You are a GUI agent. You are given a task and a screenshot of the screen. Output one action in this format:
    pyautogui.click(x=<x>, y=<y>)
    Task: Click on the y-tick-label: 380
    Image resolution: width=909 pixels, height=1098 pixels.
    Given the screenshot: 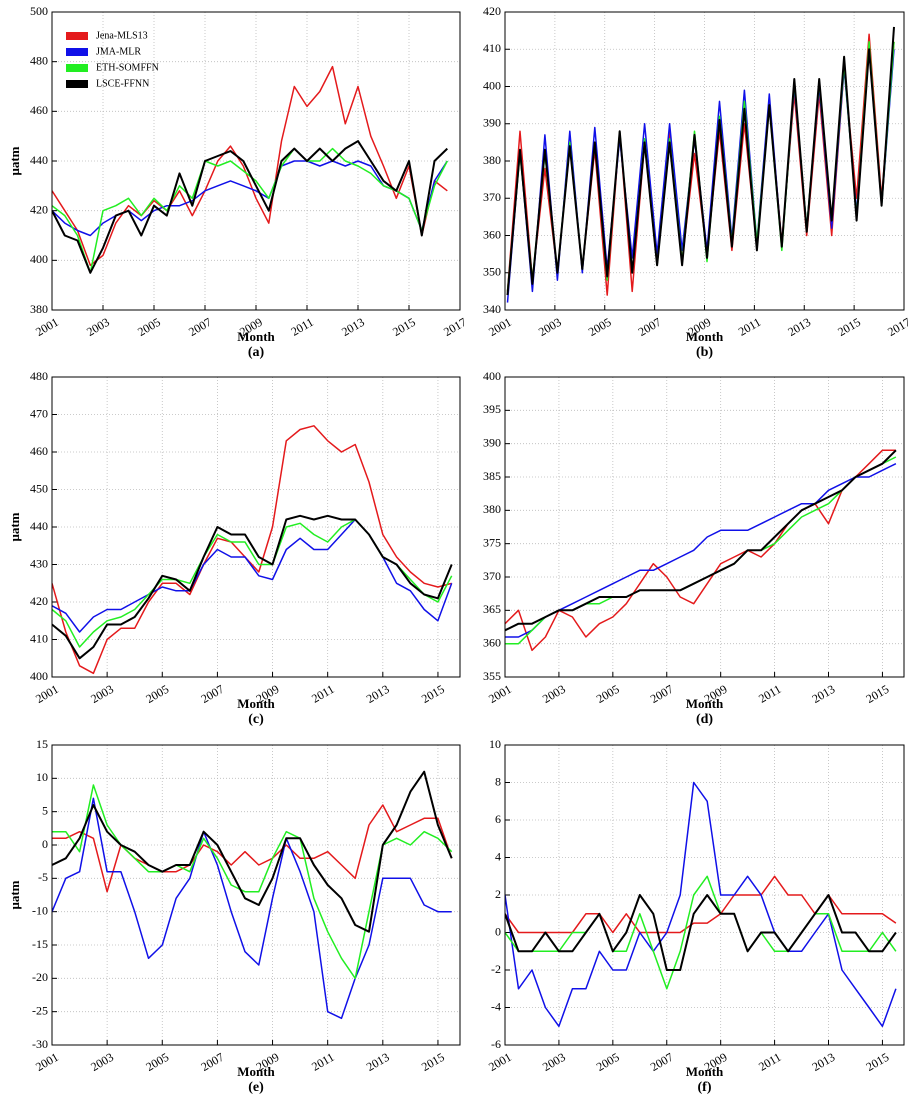 What is the action you would take?
    pyautogui.click(x=492, y=509)
    